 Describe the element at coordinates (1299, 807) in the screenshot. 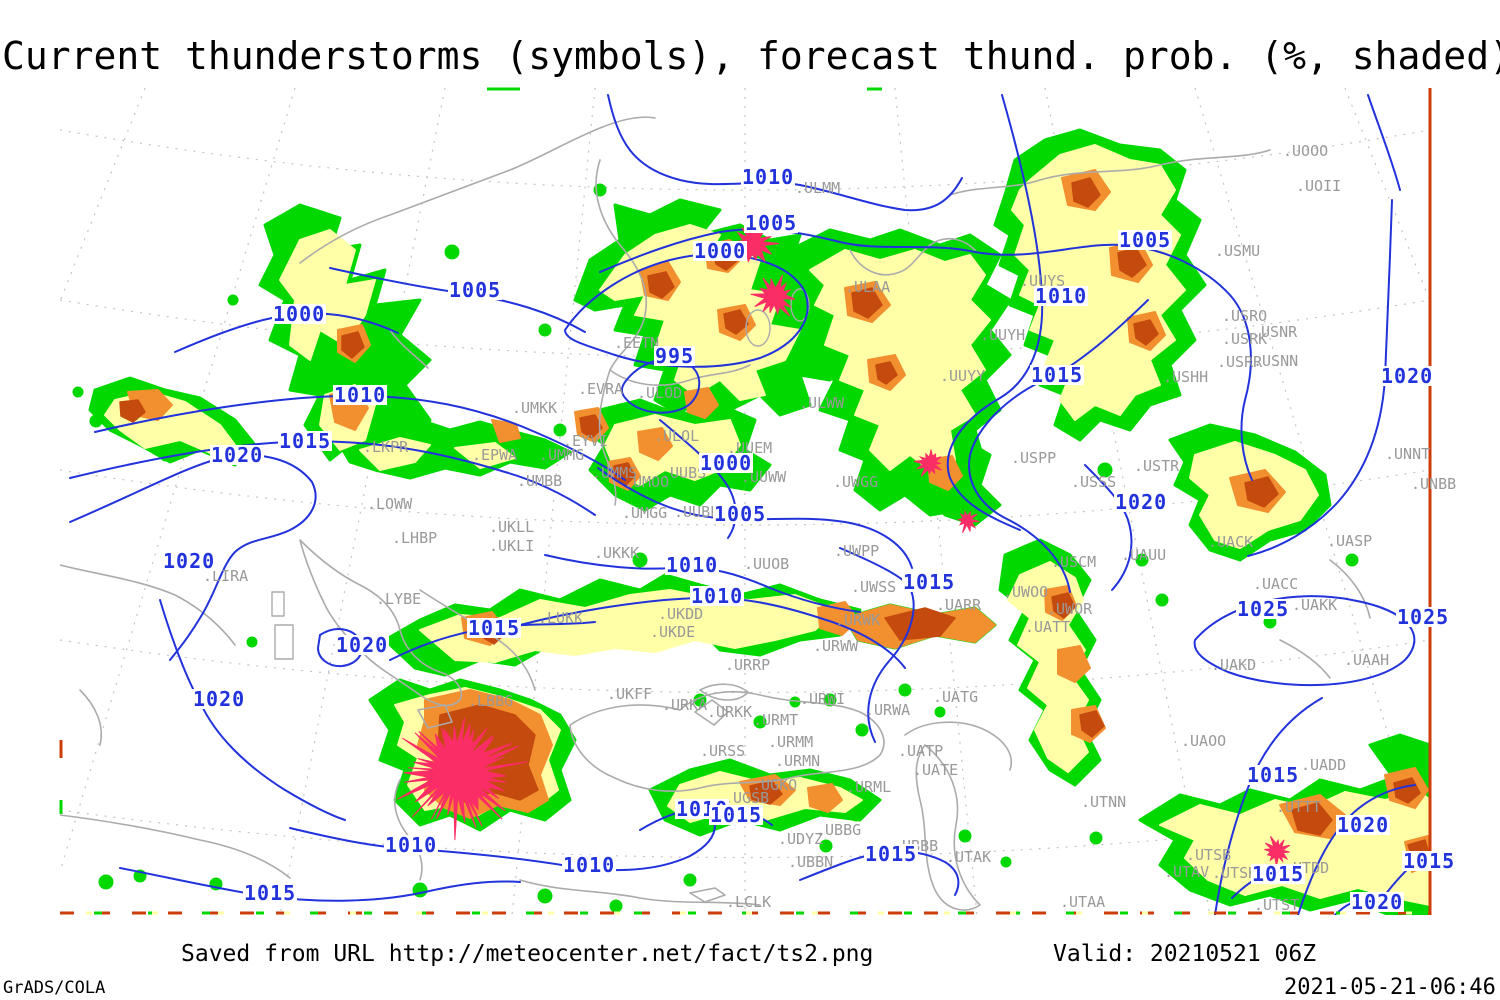

I see `station-label: .UTTT` at that location.